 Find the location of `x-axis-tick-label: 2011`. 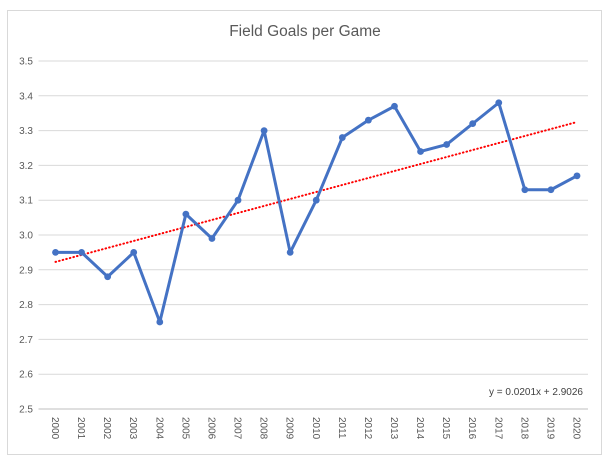

x-axis-tick-label: 2011 is located at coordinates (341, 428).